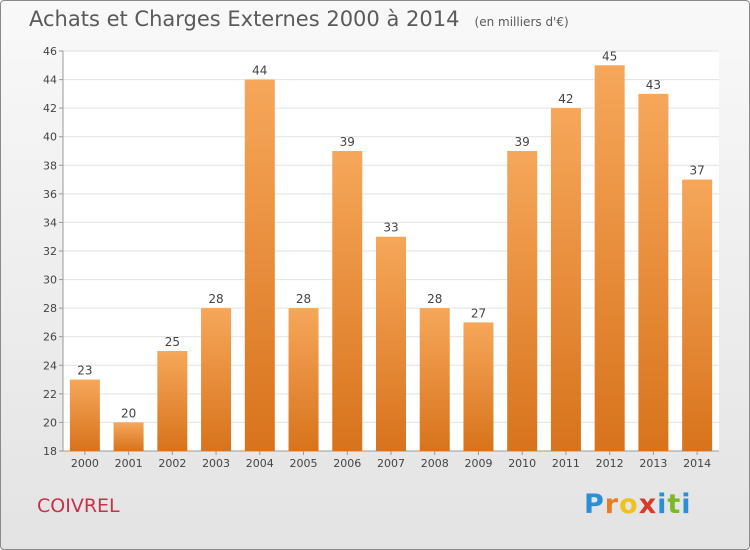  I want to click on y-tick-label: 32, so click(50, 251).